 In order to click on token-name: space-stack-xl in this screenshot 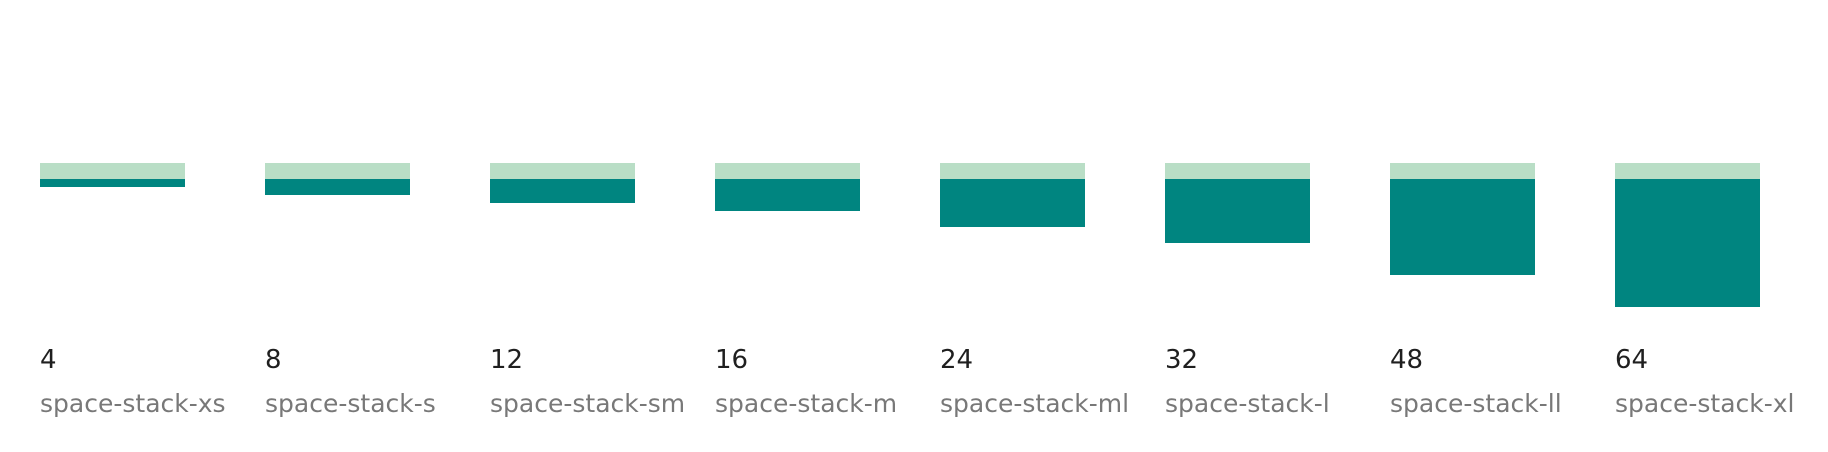, I will do `click(1705, 403)`.